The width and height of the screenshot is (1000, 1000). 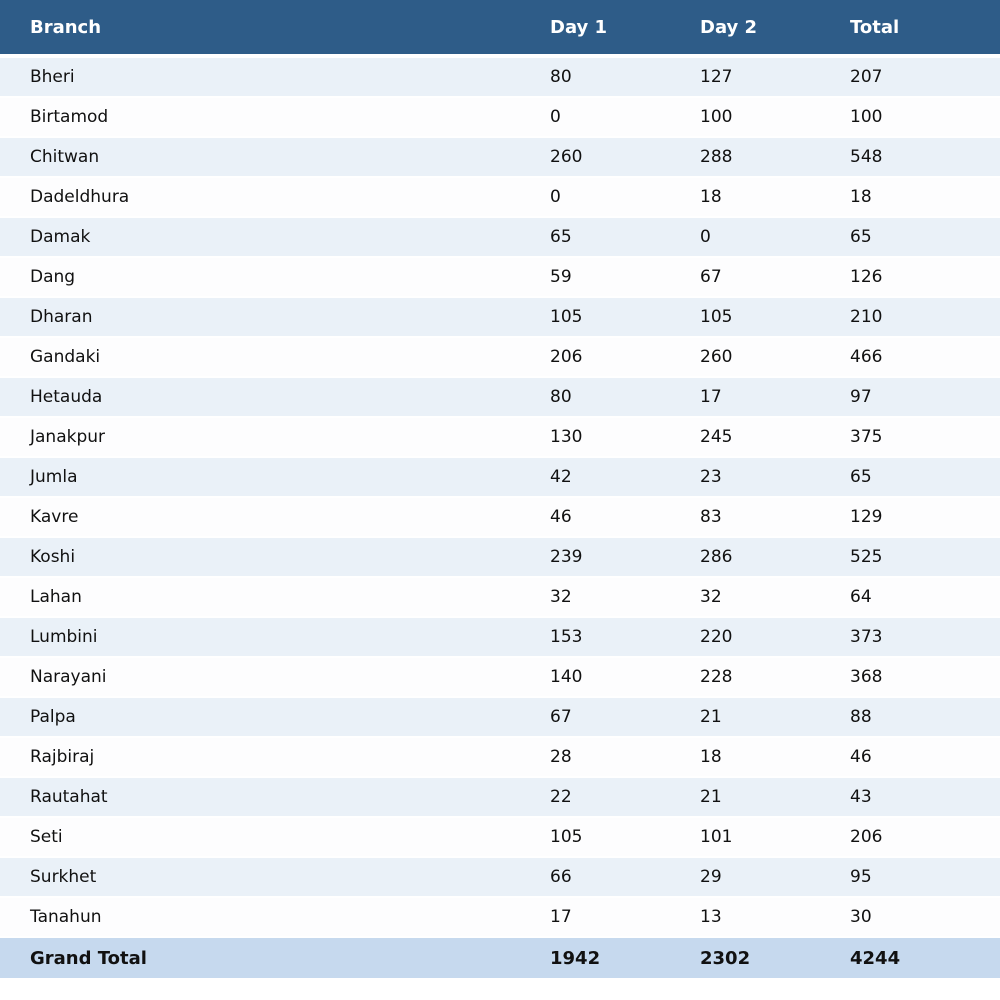 What do you see at coordinates (745, 237) in the screenshot?
I see `cell-day2: 0` at bounding box center [745, 237].